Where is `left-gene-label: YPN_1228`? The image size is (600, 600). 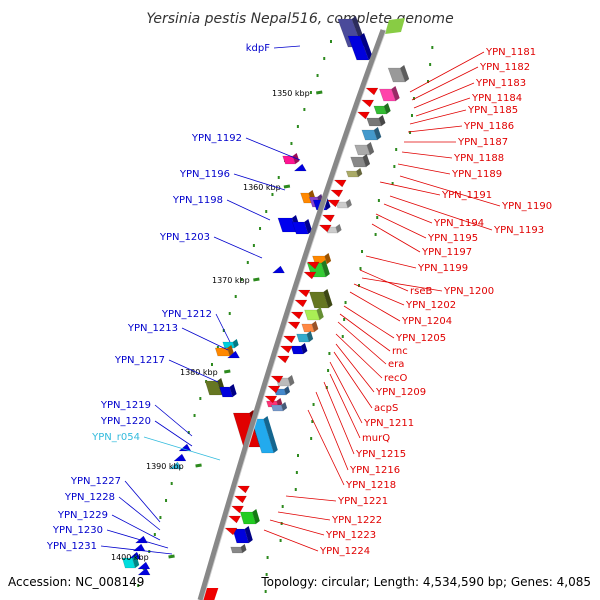 left-gene-label: YPN_1228 is located at coordinates (89, 497).